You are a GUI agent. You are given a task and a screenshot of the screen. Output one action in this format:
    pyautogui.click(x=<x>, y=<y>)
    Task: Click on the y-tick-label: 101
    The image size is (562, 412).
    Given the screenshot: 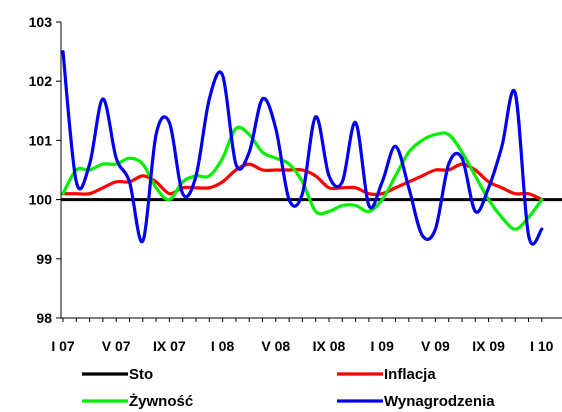 What is the action you would take?
    pyautogui.click(x=41, y=140)
    